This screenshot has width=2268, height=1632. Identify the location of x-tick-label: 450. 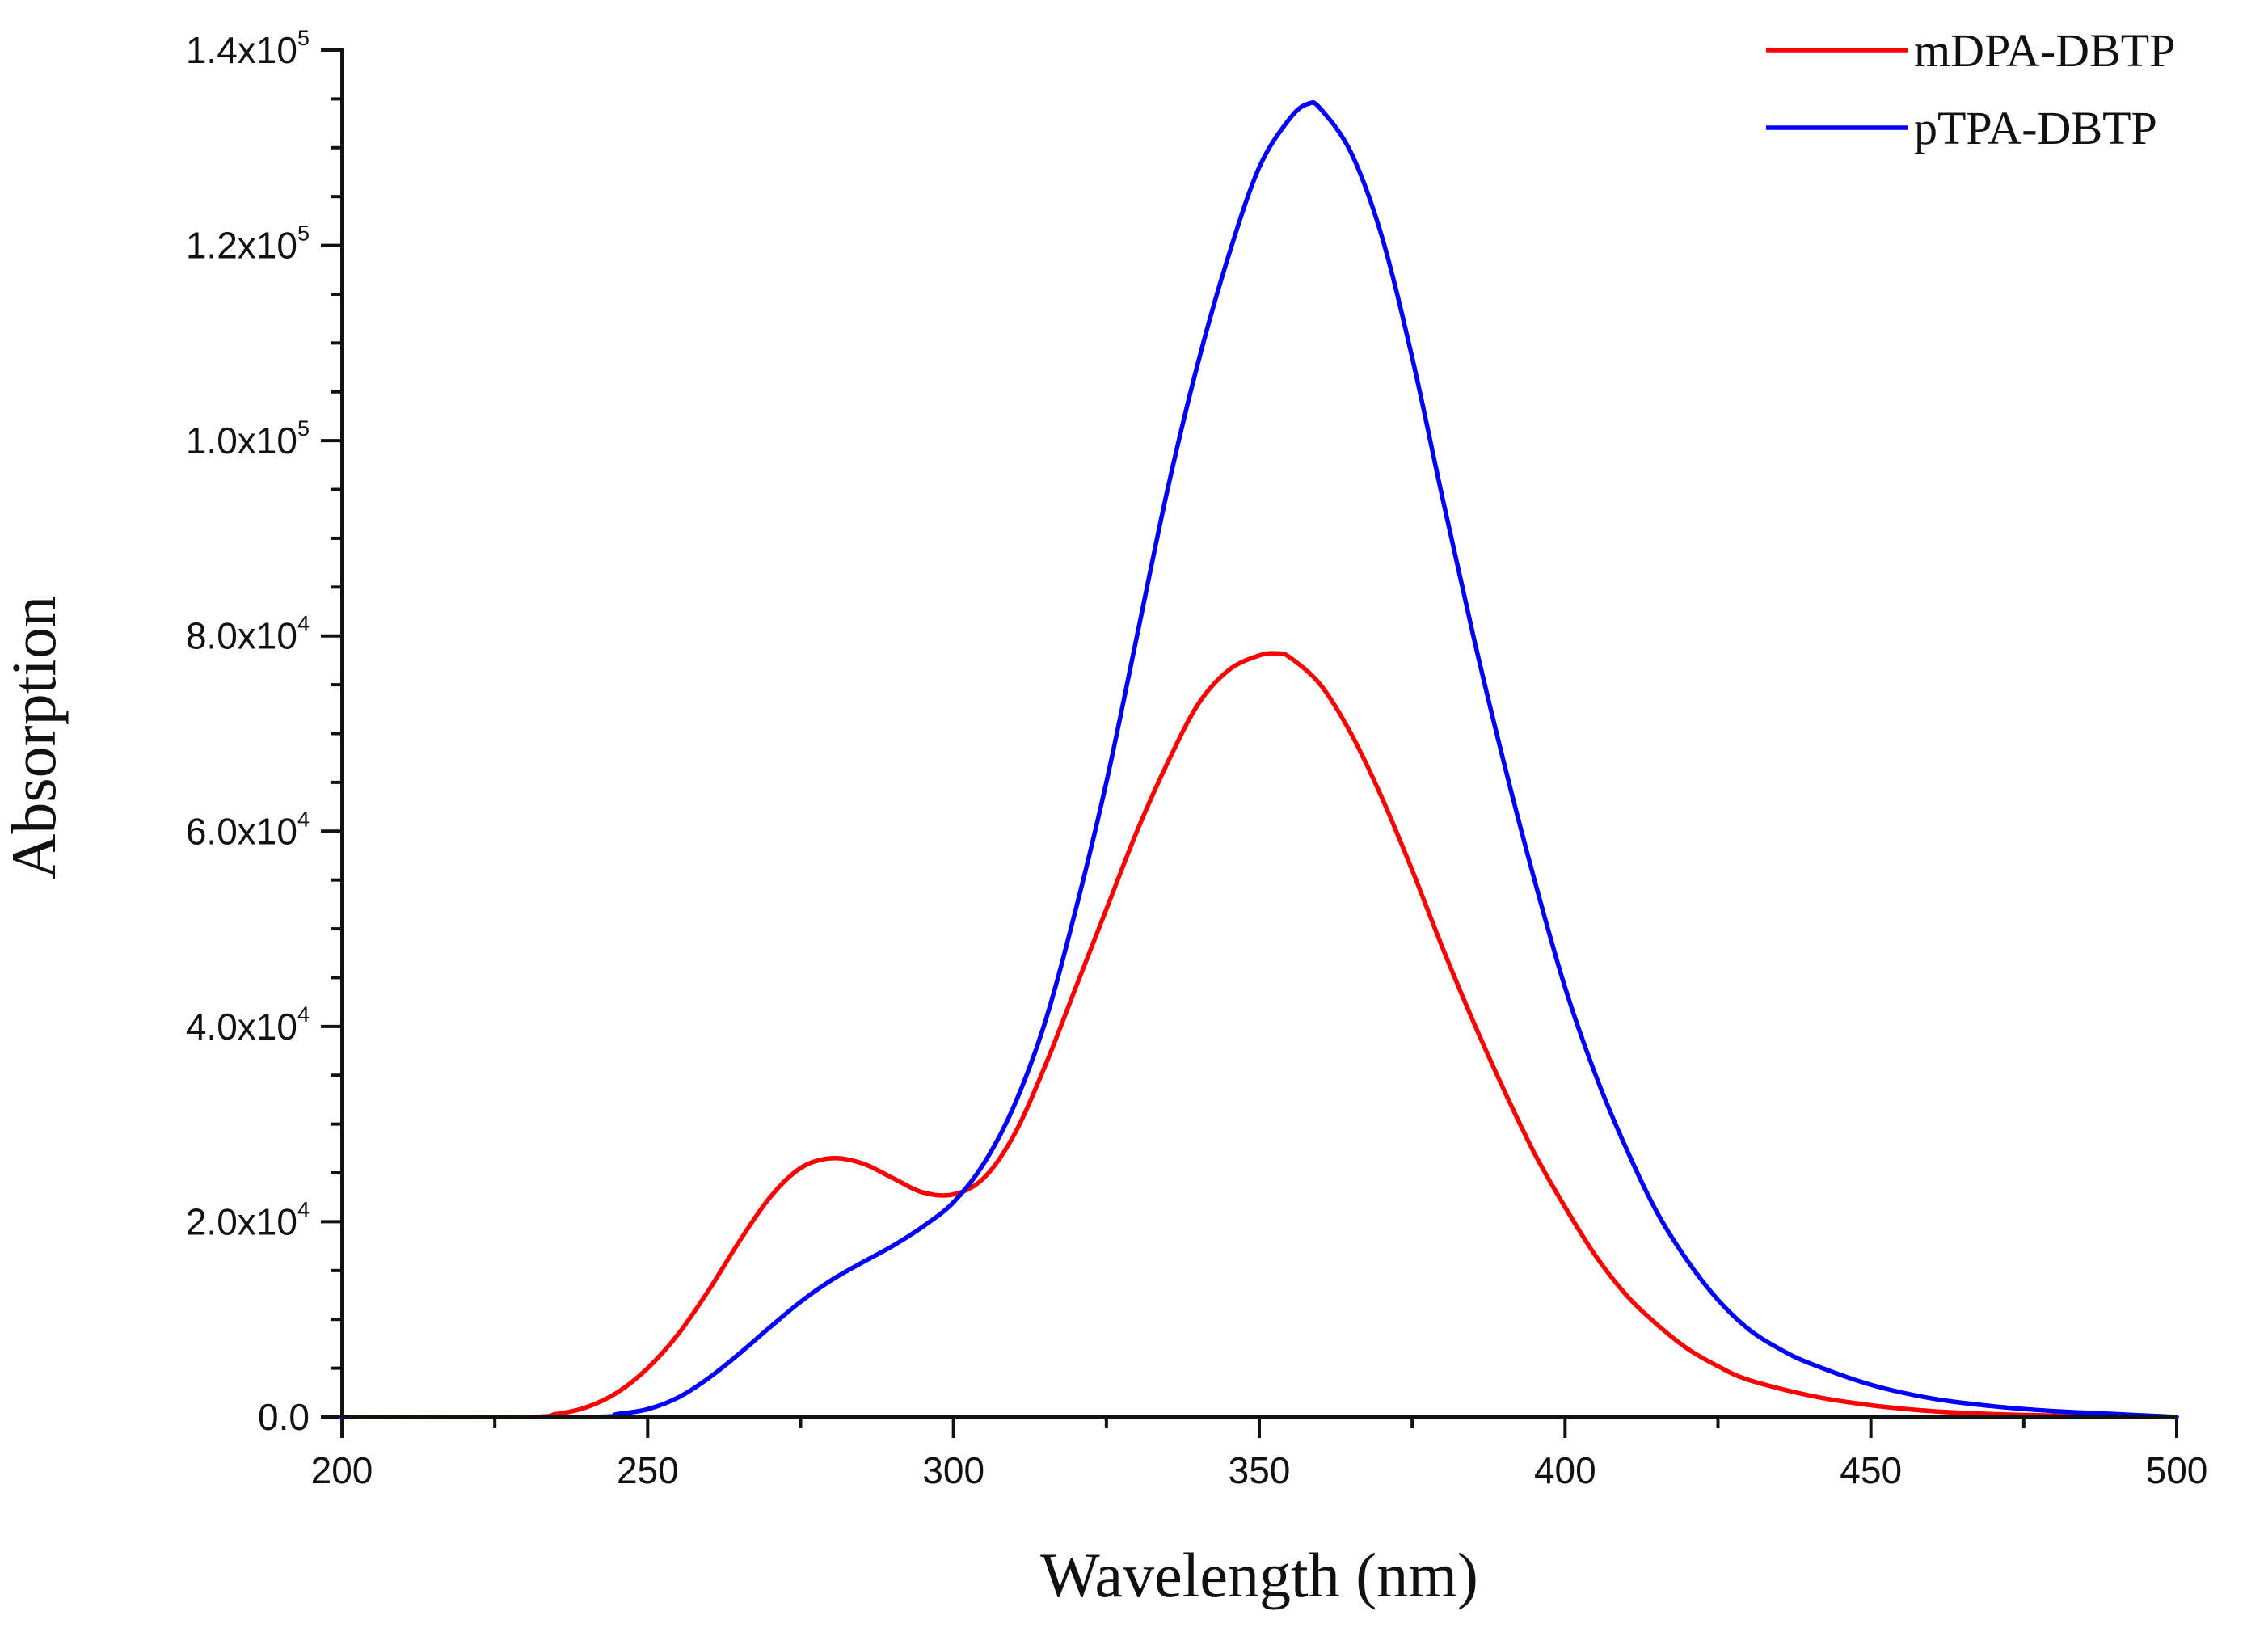
(1871, 1470).